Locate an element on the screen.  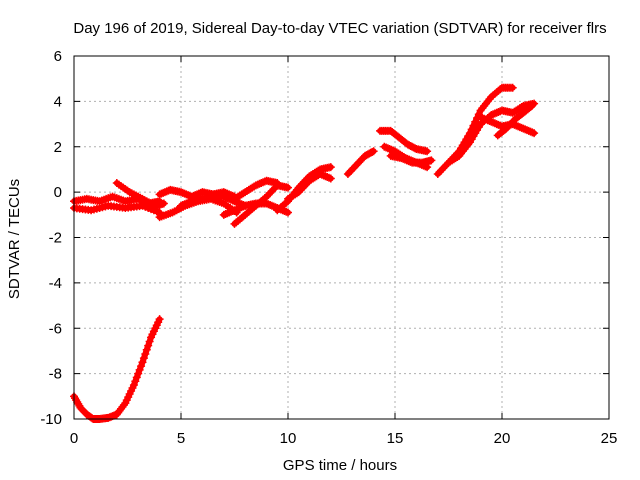
series-trace-c is located at coordinates (140, 194).